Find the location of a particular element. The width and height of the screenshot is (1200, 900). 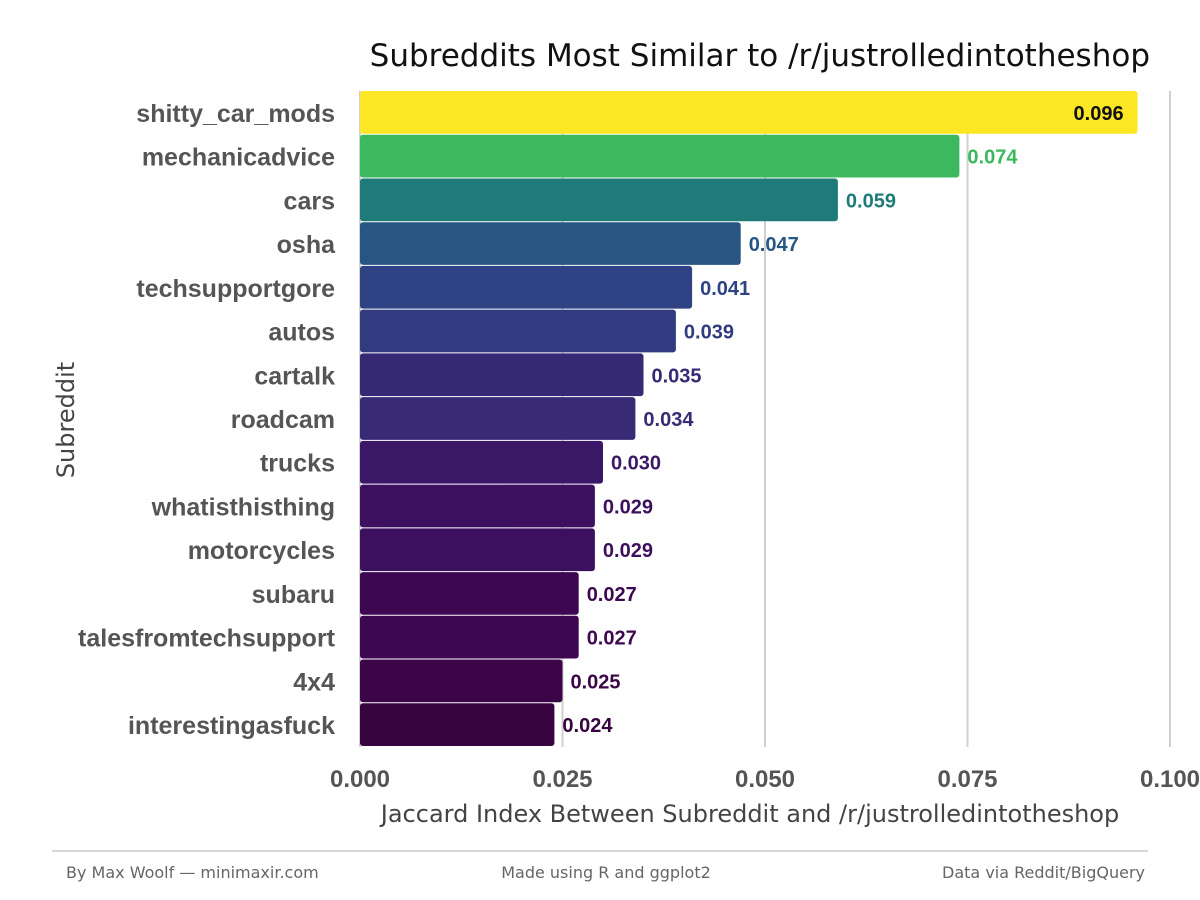

value-label: 0.034 is located at coordinates (668, 420).